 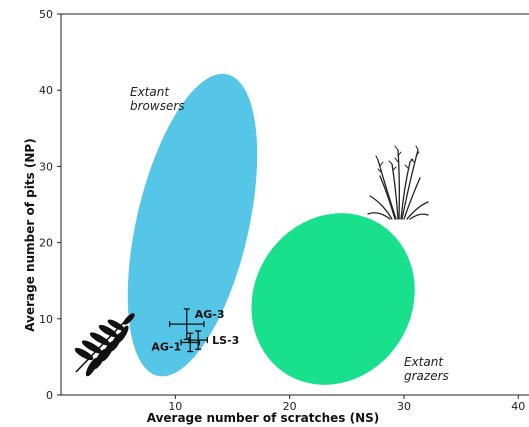 What do you see at coordinates (166, 346) in the screenshot?
I see `point-label: AG-1` at bounding box center [166, 346].